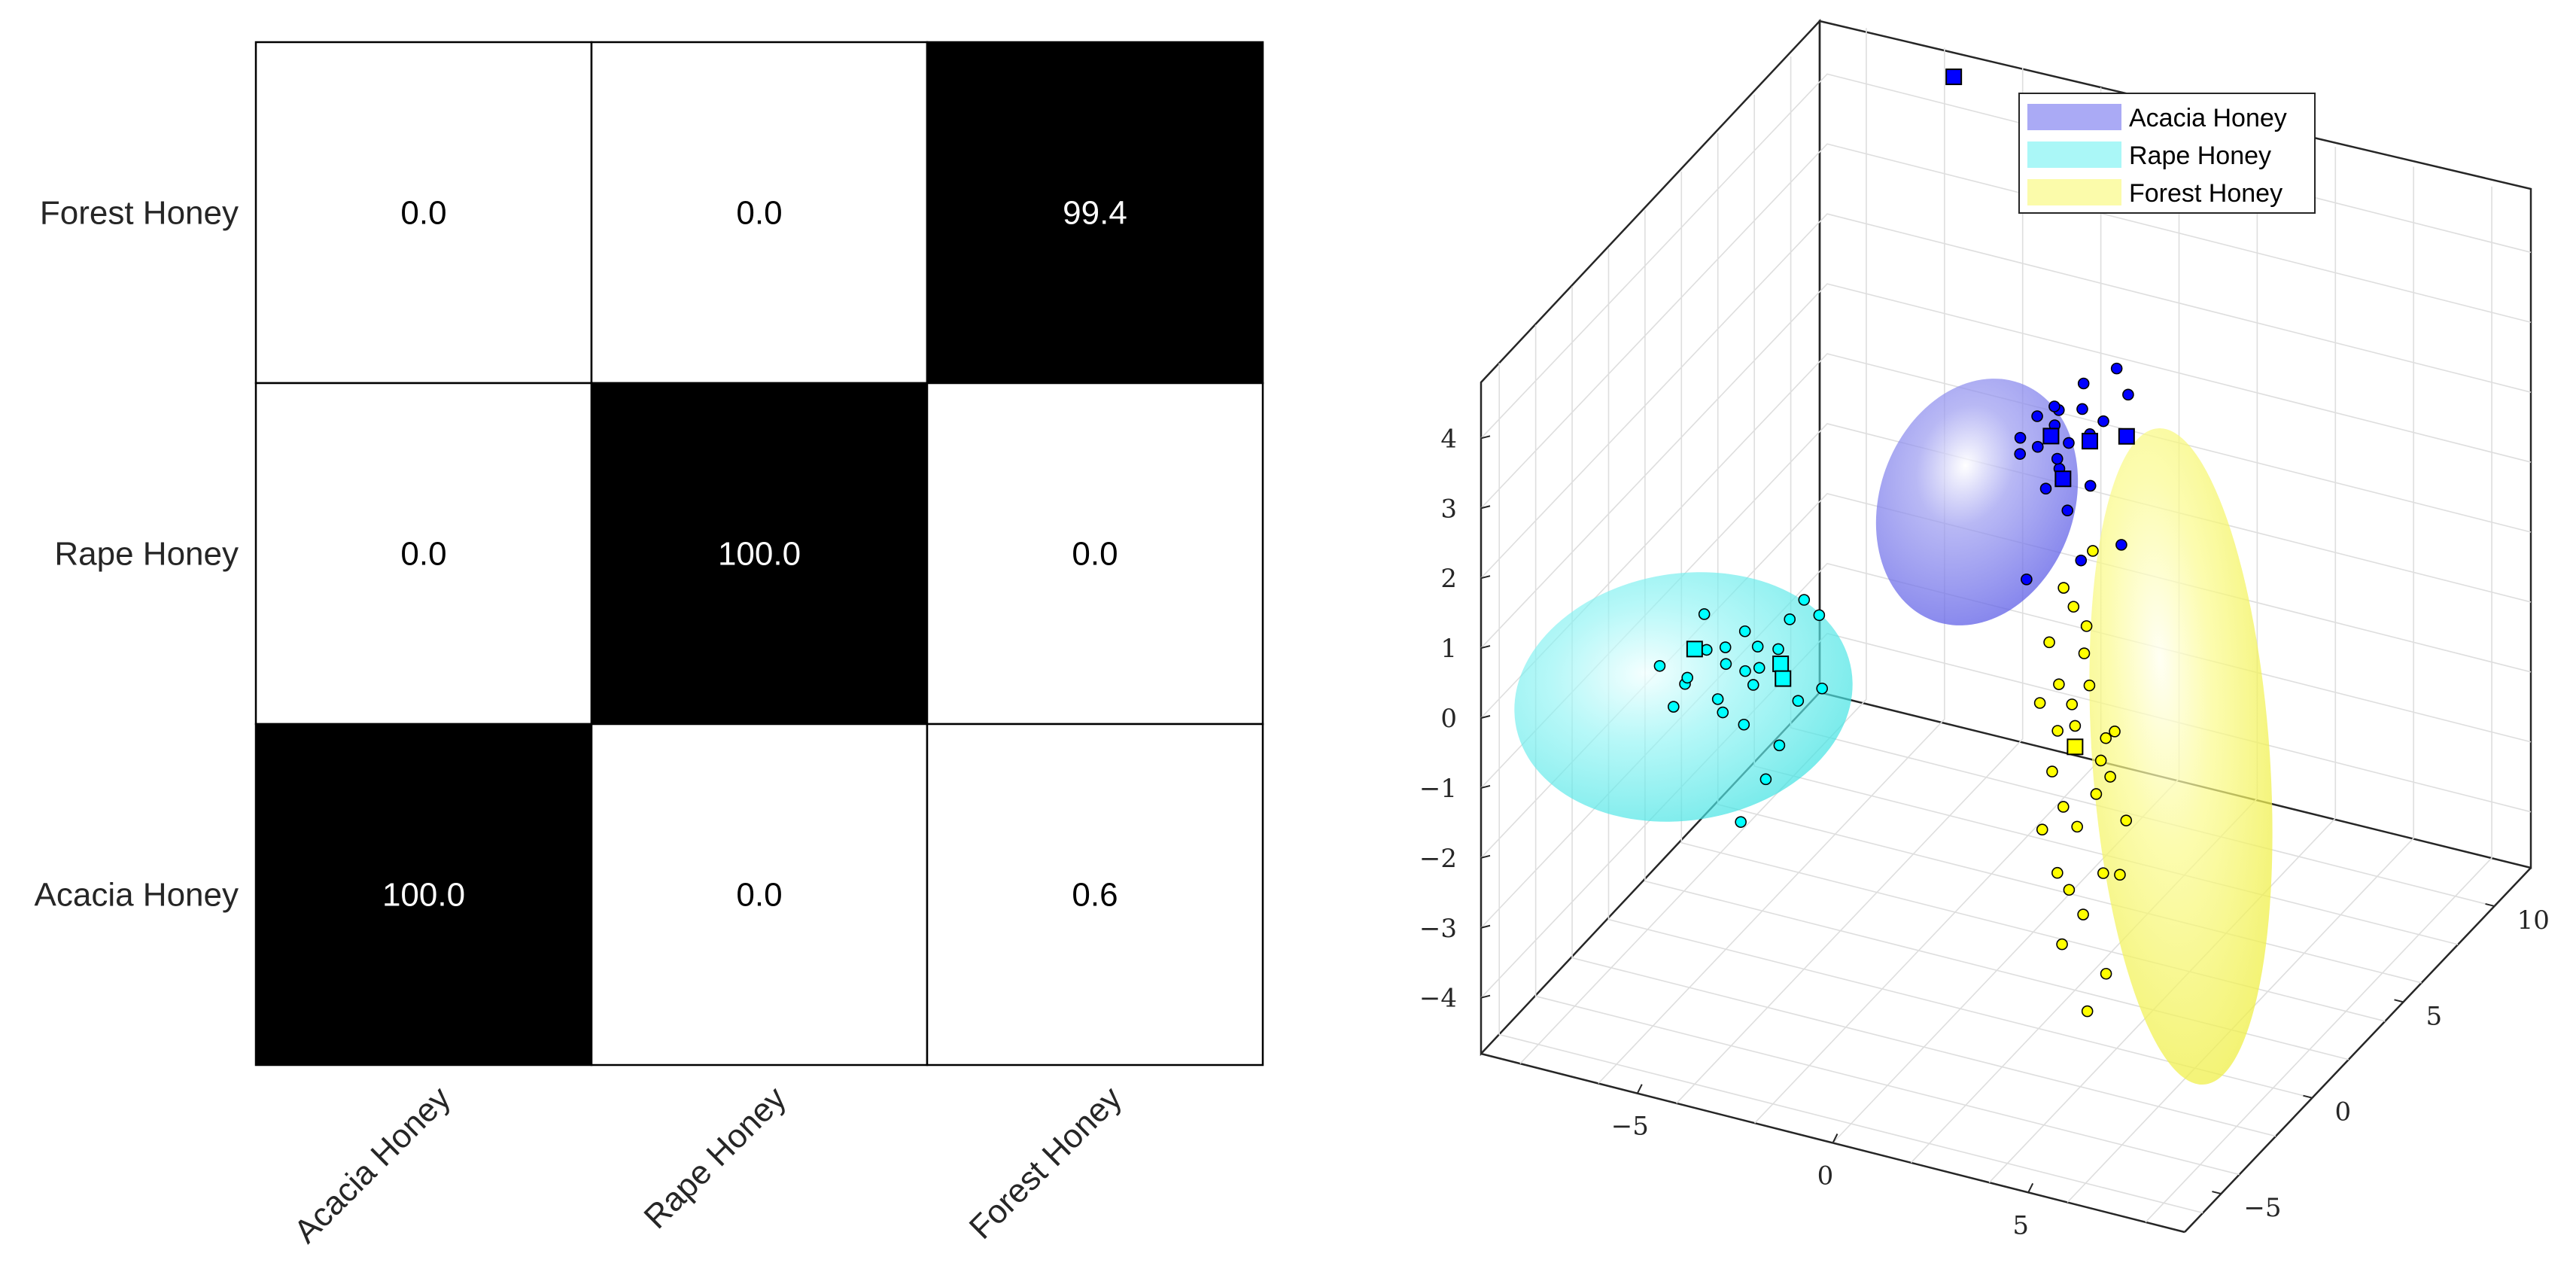 This screenshot has height=1278, width=2576. I want to click on legend-label-forest-honey: Forest Honey, so click(2206, 193).